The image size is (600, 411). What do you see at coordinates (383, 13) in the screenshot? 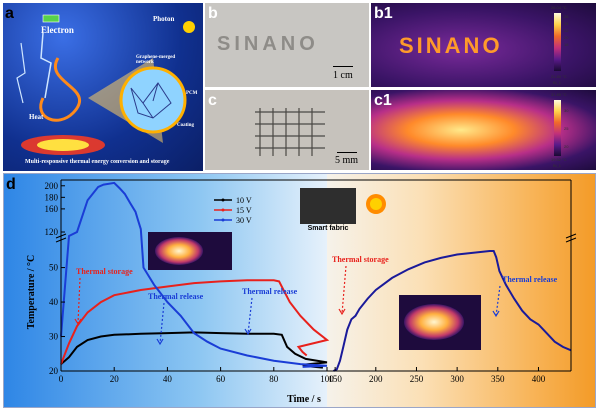
I see `panel-b1-label: b1` at bounding box center [383, 13].